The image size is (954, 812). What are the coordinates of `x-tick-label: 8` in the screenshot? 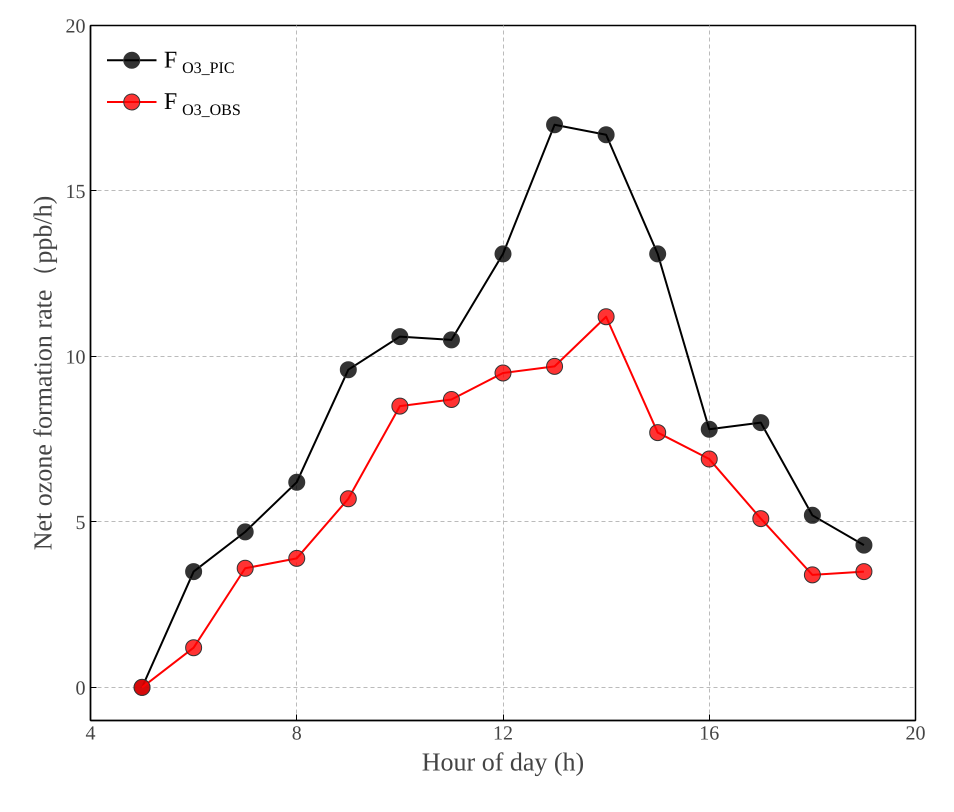 It's located at (297, 733).